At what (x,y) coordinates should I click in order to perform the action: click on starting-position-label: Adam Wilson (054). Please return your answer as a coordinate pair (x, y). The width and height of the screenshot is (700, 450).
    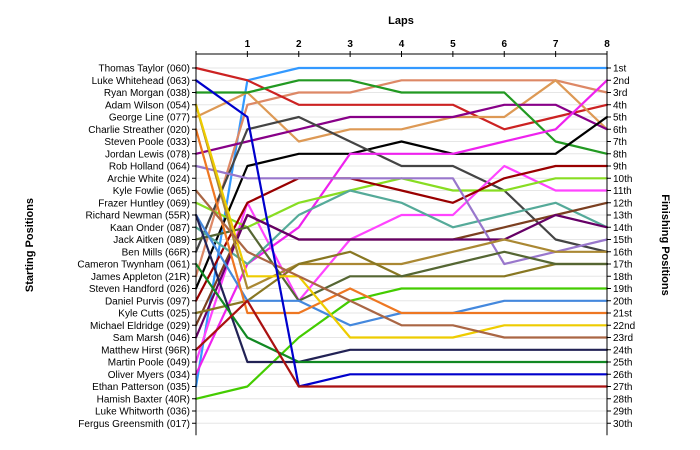
    Looking at the image, I should click on (147, 105).